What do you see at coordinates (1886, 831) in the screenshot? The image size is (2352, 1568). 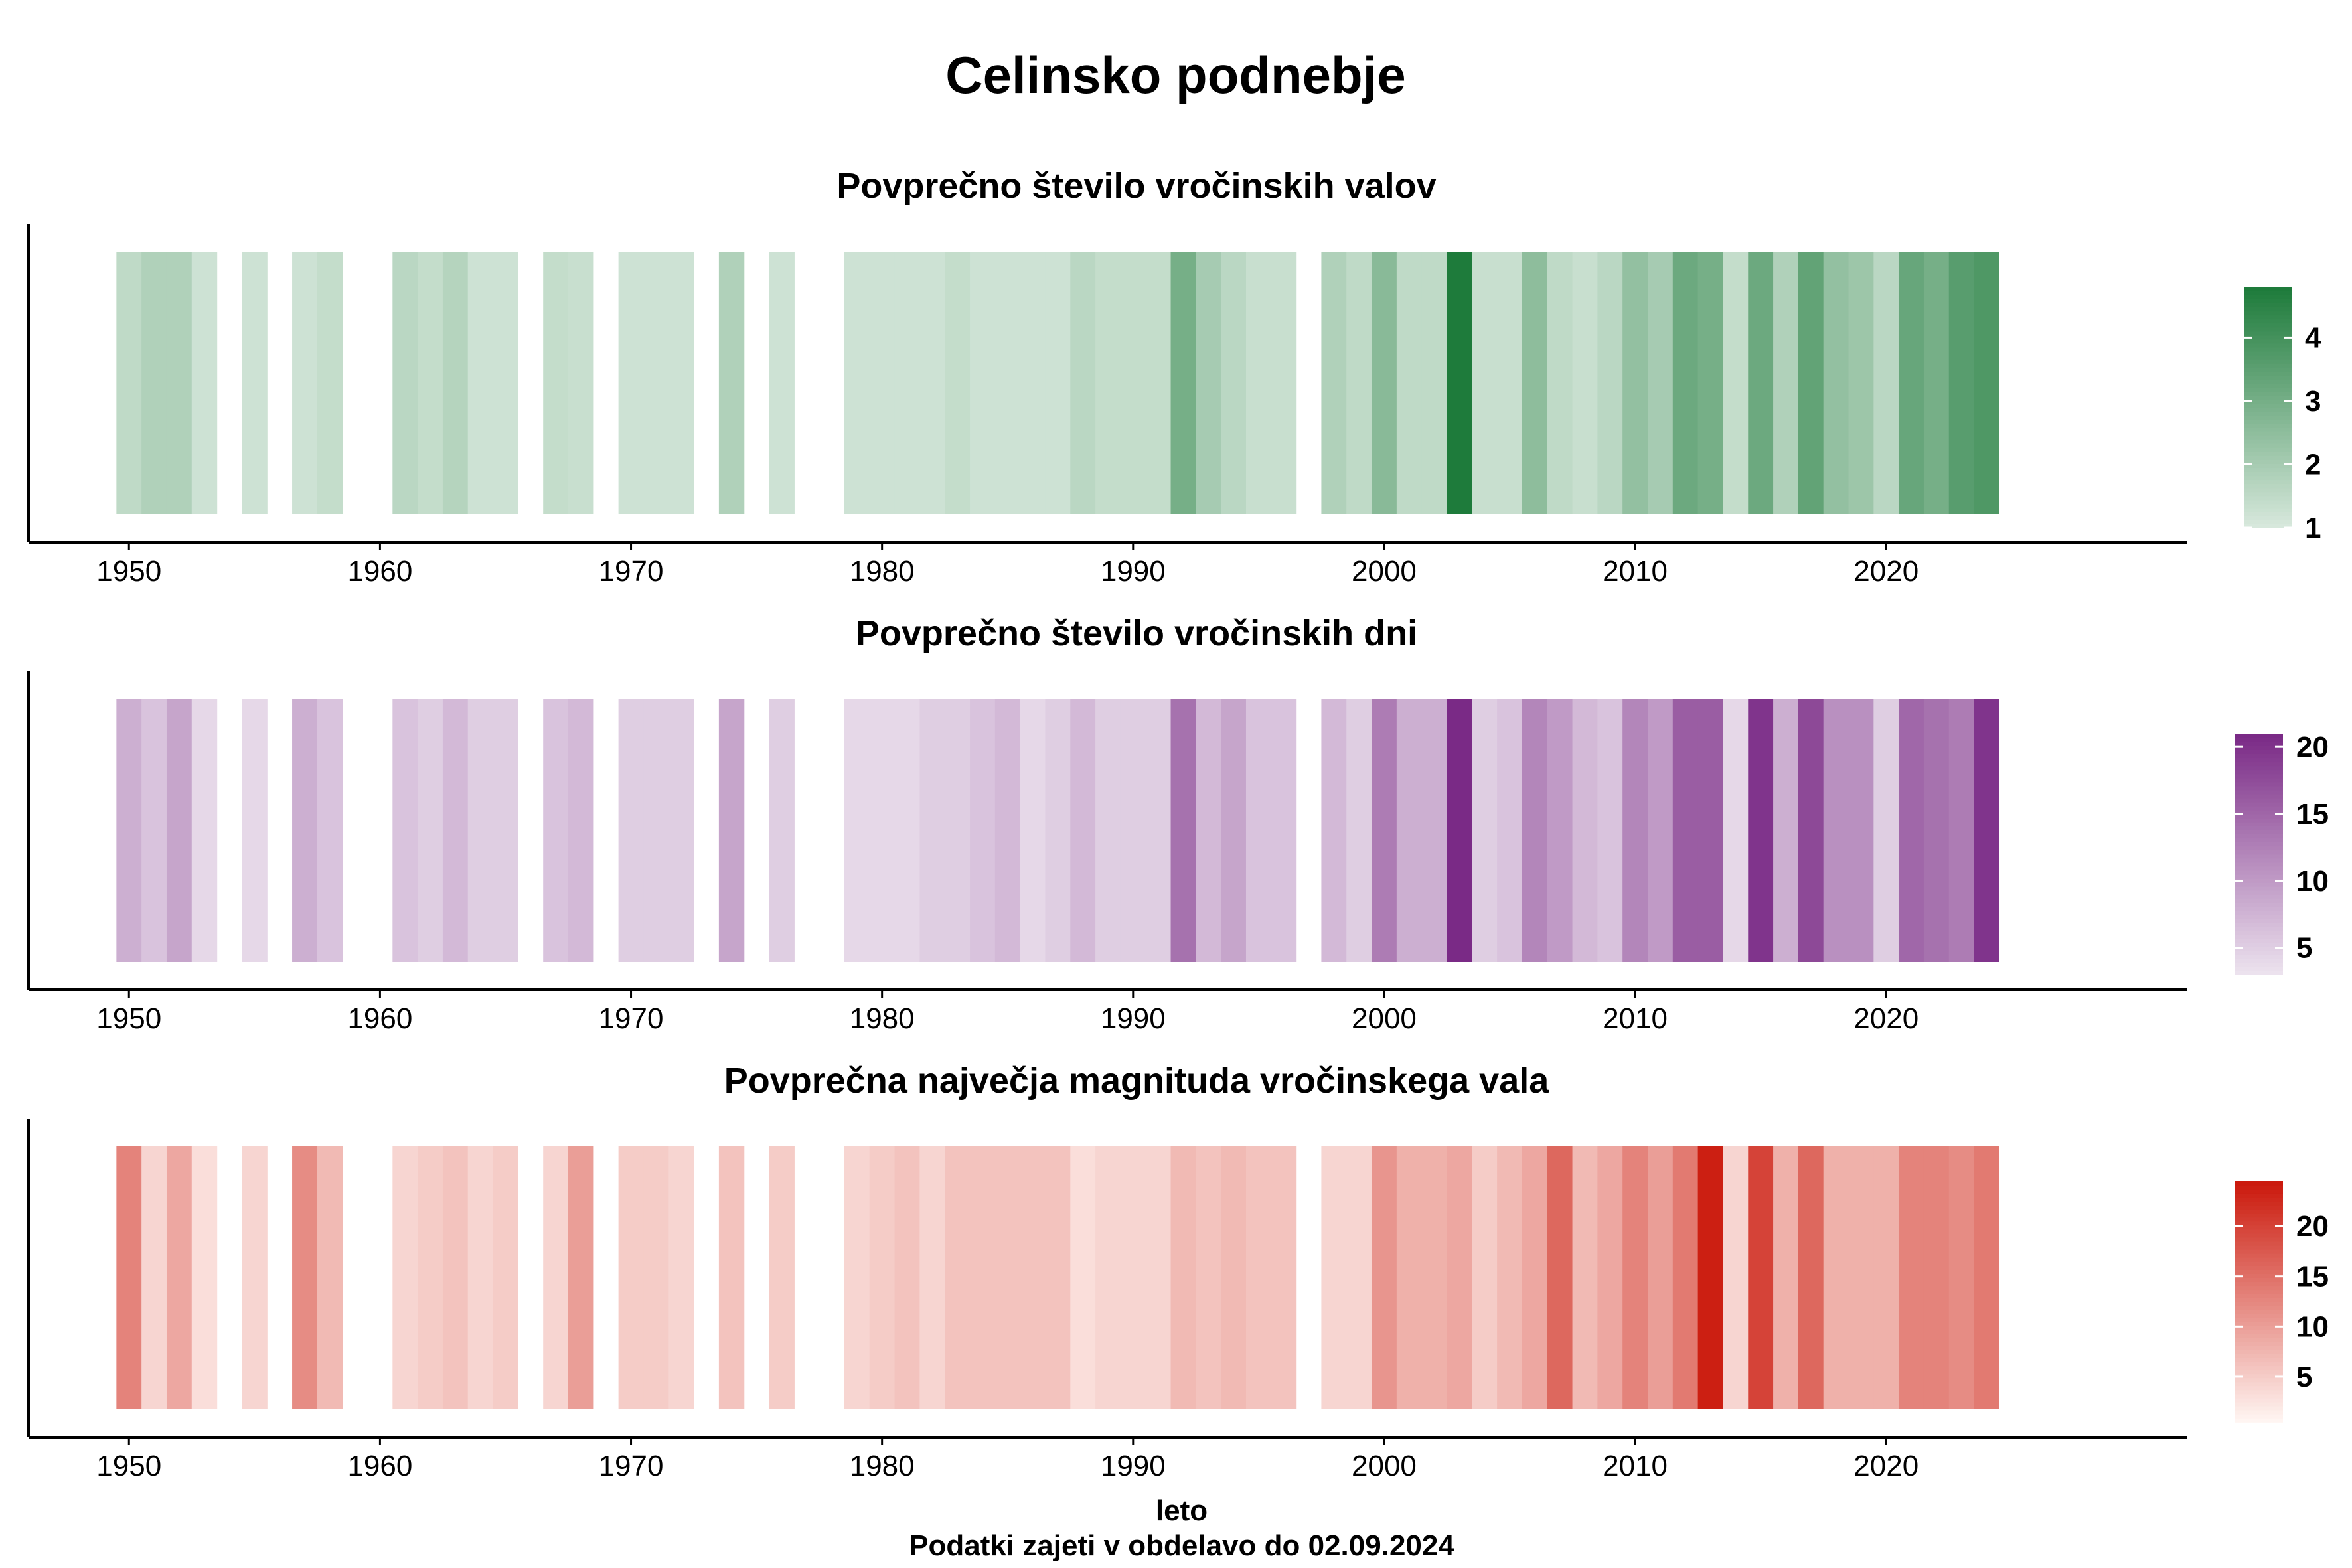 I see `stripe-2020` at bounding box center [1886, 831].